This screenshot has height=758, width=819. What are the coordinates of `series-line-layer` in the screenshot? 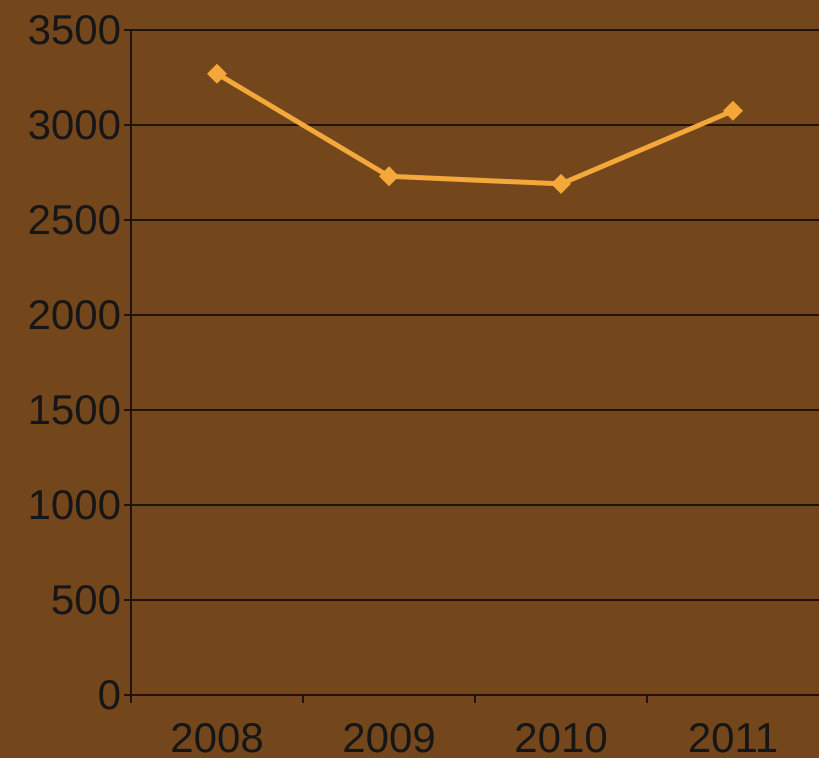 It's located at (475, 129).